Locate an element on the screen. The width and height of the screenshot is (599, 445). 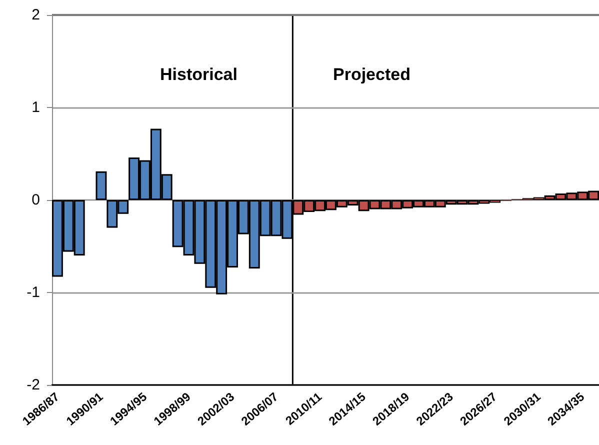
annotation: Projected is located at coordinates (371, 74).